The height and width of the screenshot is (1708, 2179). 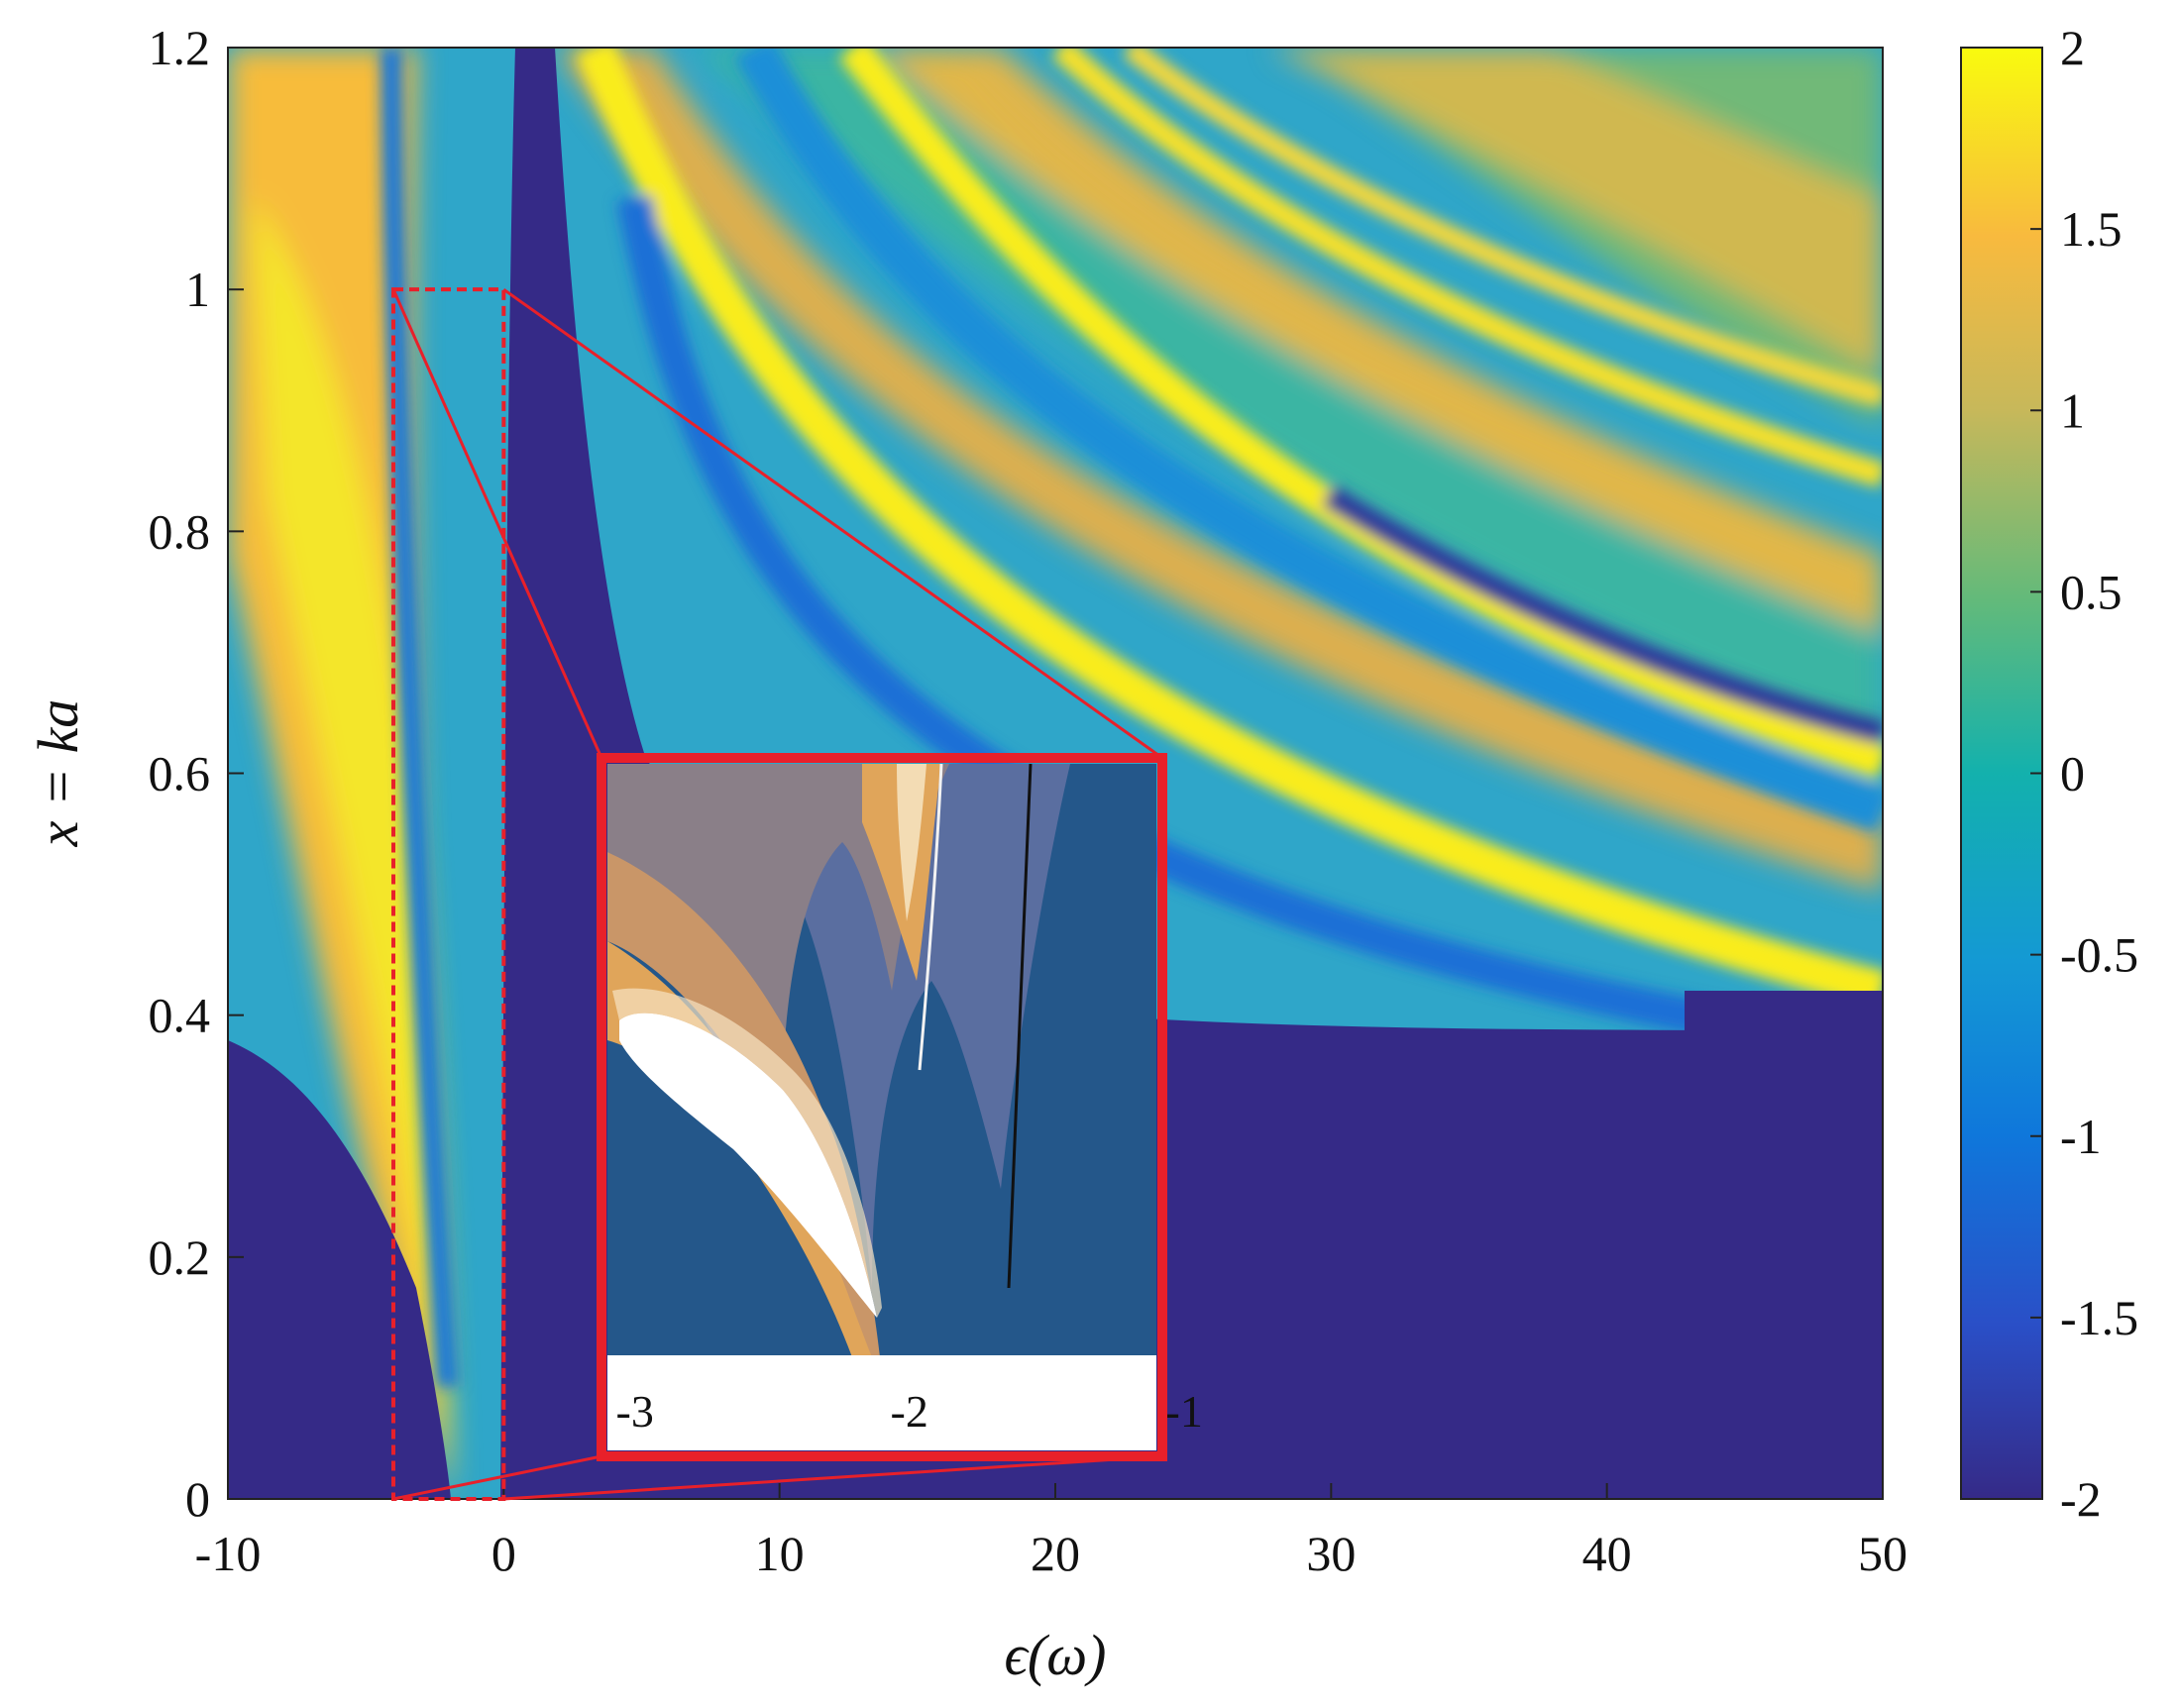 I want to click on field-blue-left, so click(x=420, y=718).